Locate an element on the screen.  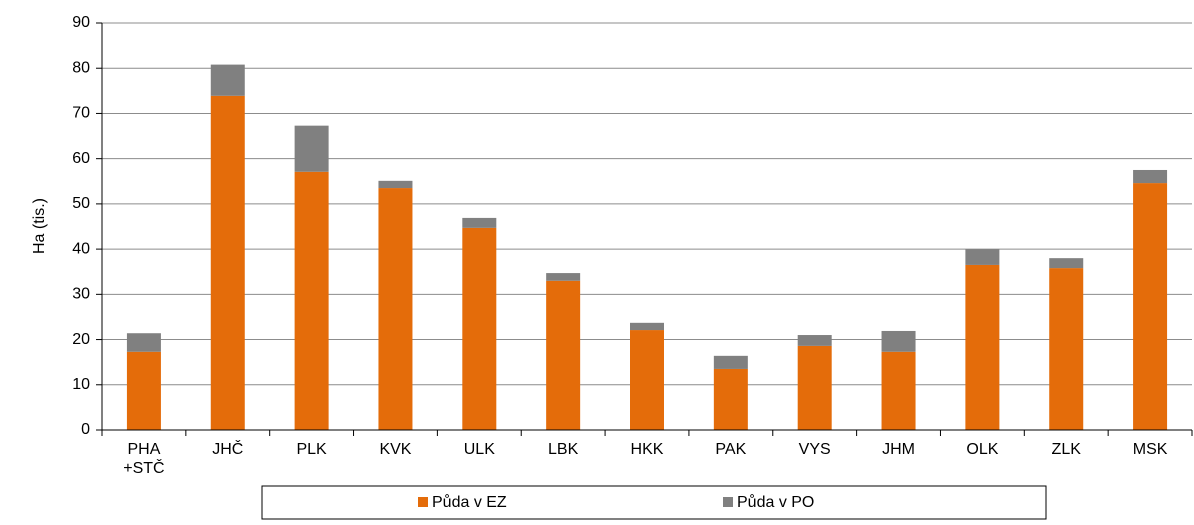
y-tick-label: 50 is located at coordinates (81, 203).